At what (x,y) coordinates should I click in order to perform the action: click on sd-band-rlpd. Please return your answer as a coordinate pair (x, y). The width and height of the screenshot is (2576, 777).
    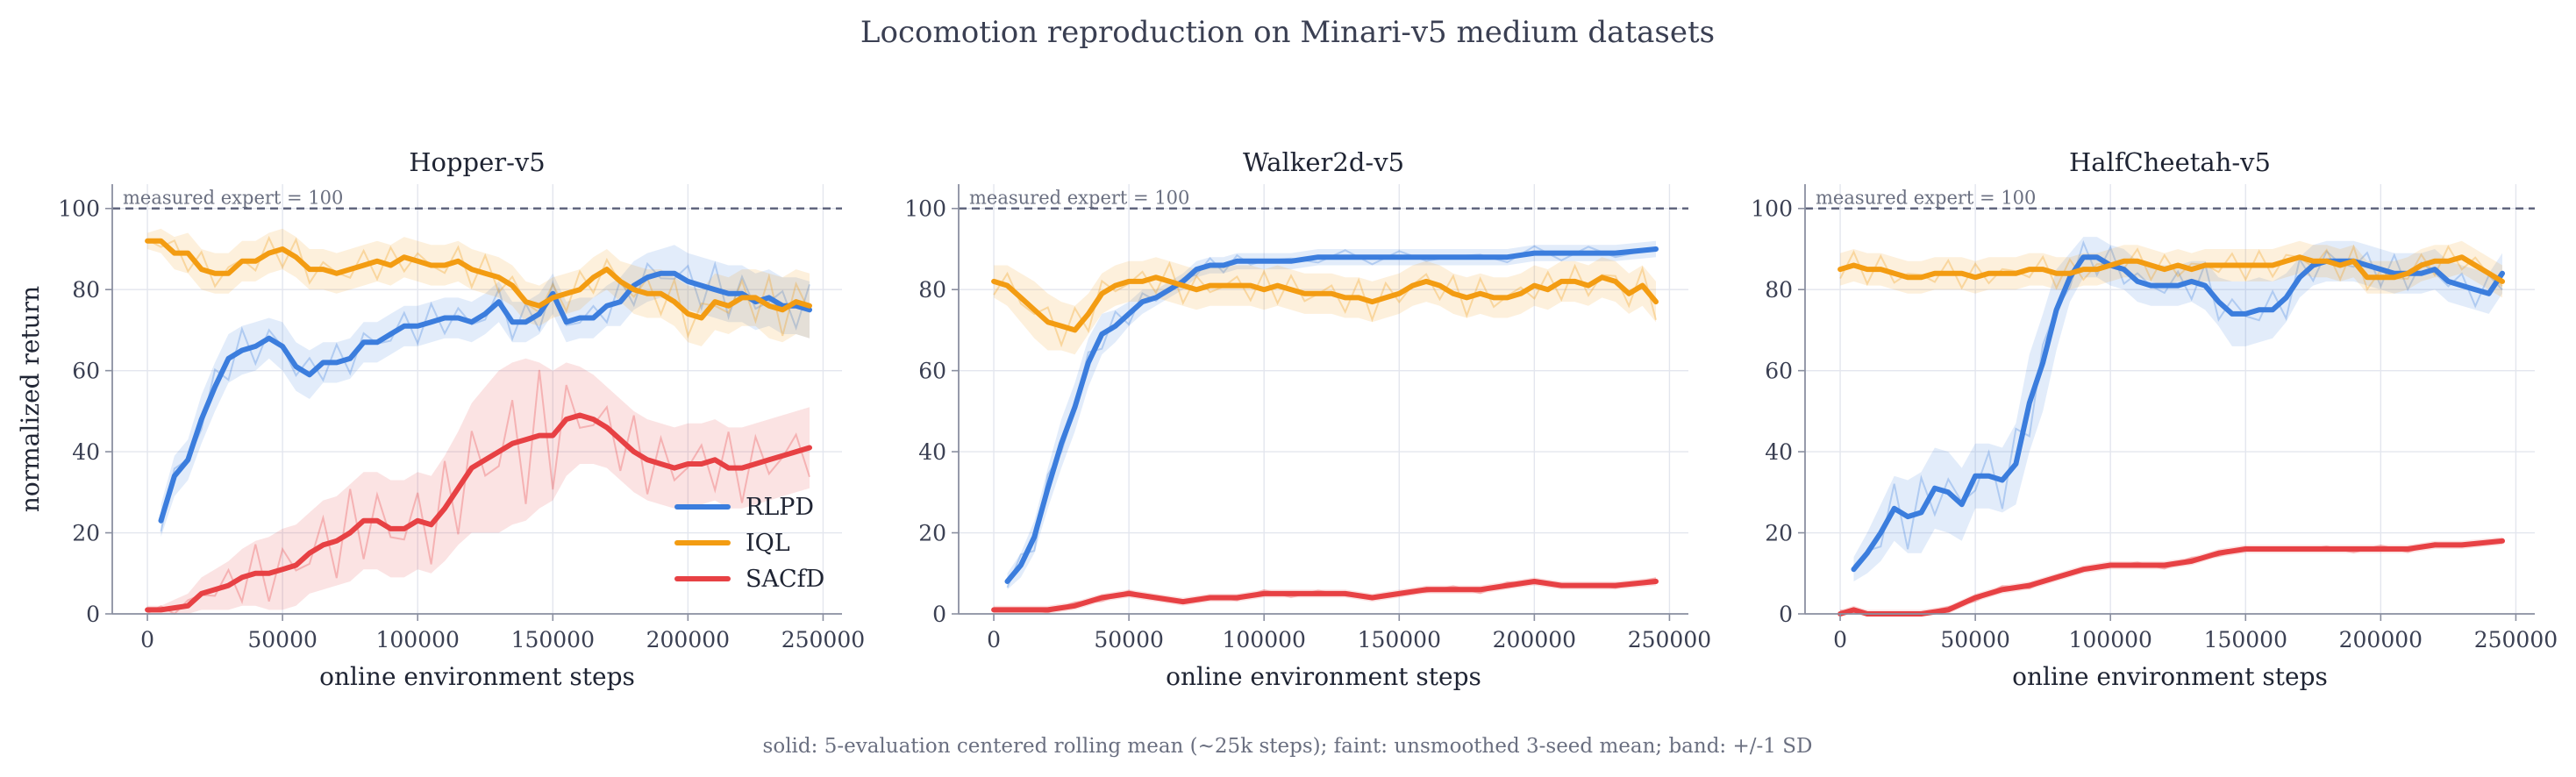
    Looking at the image, I should click on (2178, 409).